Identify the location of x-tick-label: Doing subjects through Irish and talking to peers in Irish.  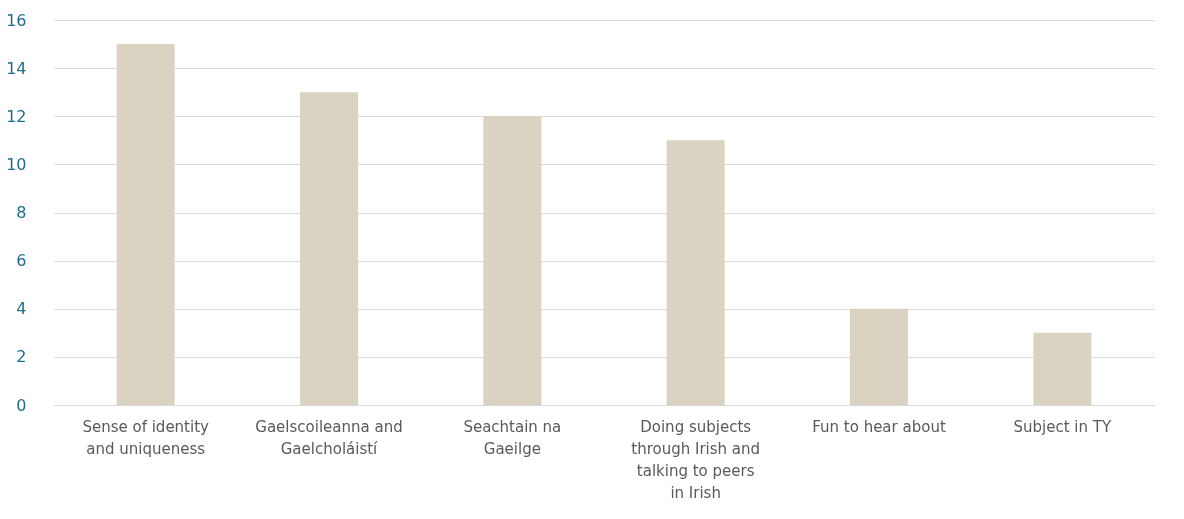
(696, 459).